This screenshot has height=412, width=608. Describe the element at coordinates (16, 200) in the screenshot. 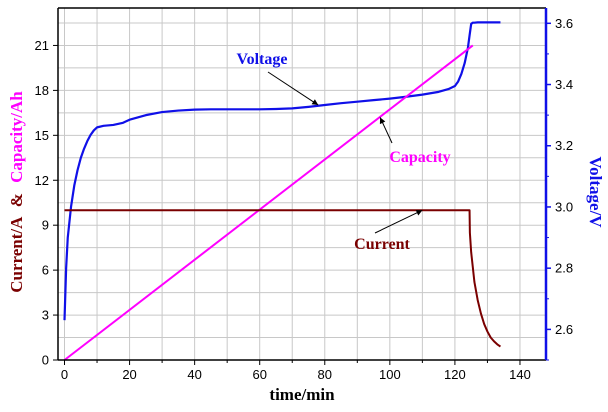

I see `y-axis-title-ampersand: &` at that location.